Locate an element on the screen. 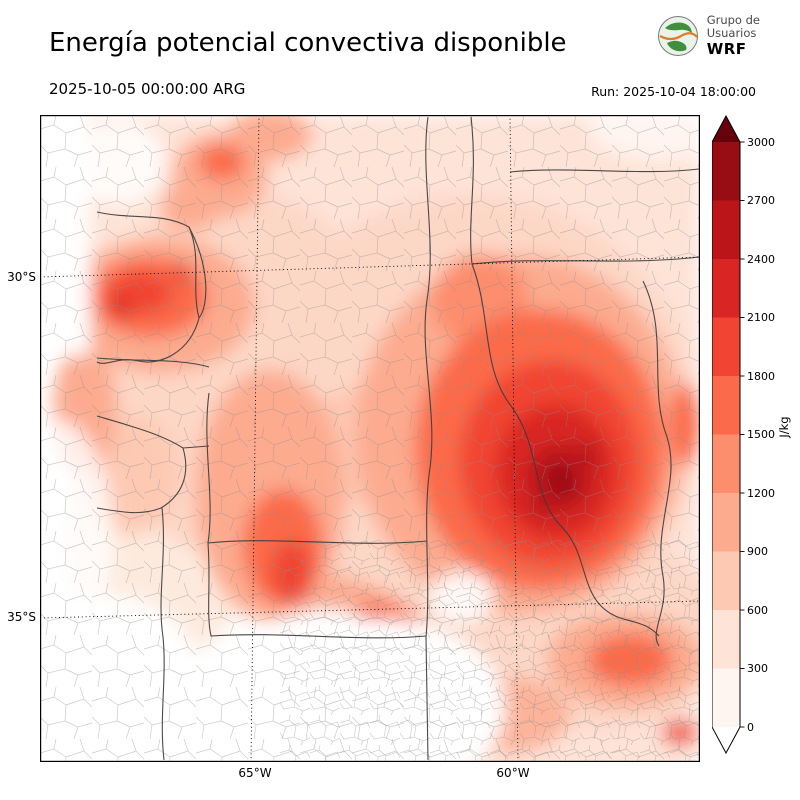 The height and width of the screenshot is (800, 800). colorbar-tick-label: 0 is located at coordinates (750, 727).